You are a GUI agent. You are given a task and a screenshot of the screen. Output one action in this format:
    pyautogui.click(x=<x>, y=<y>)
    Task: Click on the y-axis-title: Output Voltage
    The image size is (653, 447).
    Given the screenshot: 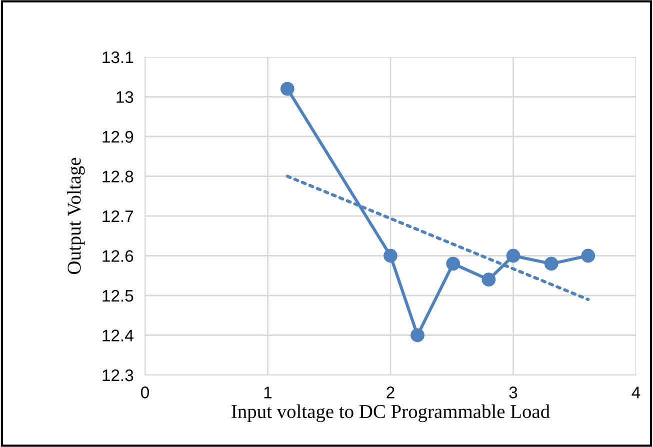 What is the action you would take?
    pyautogui.click(x=76, y=216)
    